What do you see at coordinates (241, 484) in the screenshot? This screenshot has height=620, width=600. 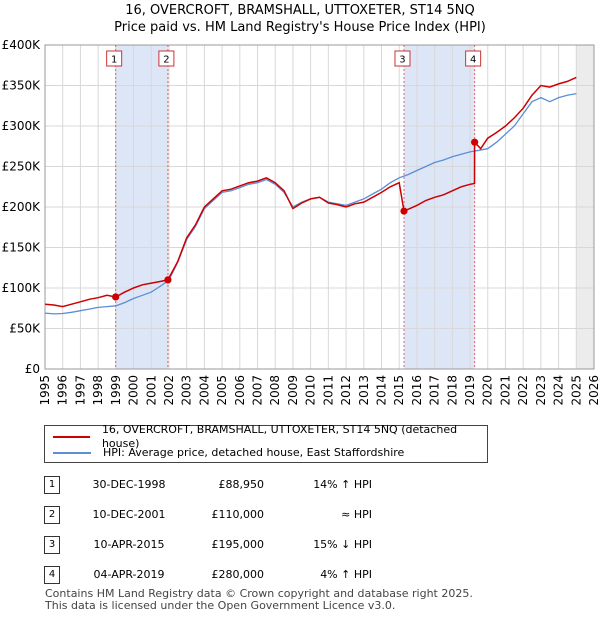 I see `sale-price: £88,950` at bounding box center [241, 484].